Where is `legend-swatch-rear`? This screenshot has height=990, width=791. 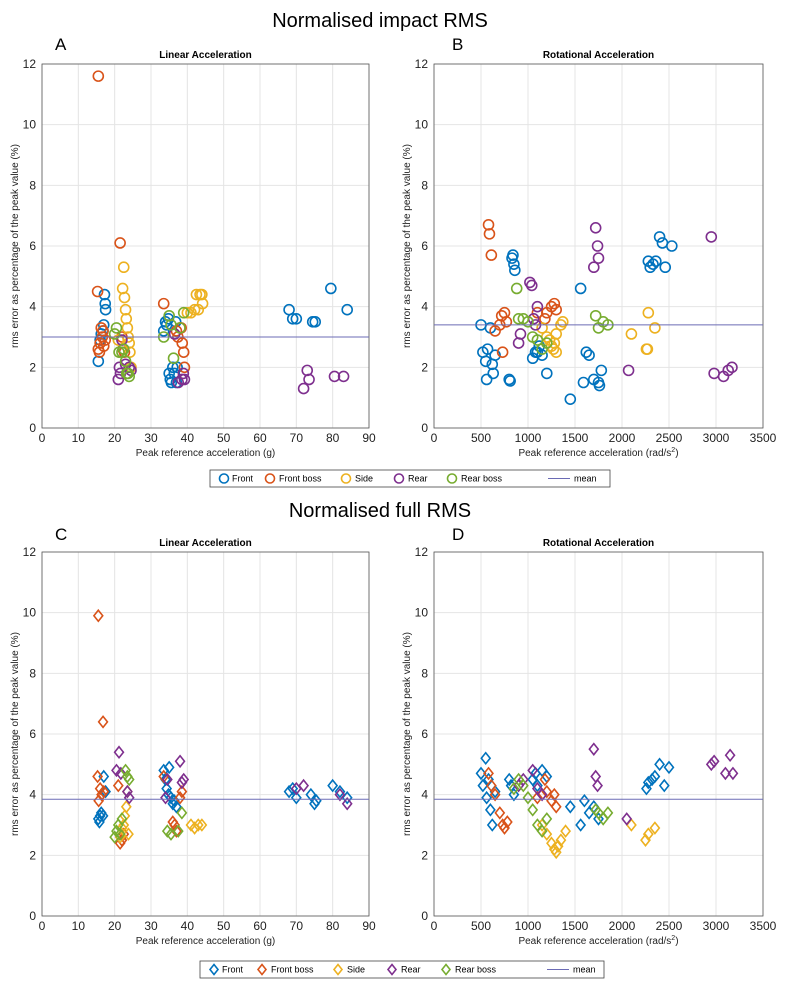
legend-swatch-rear is located at coordinates (392, 969).